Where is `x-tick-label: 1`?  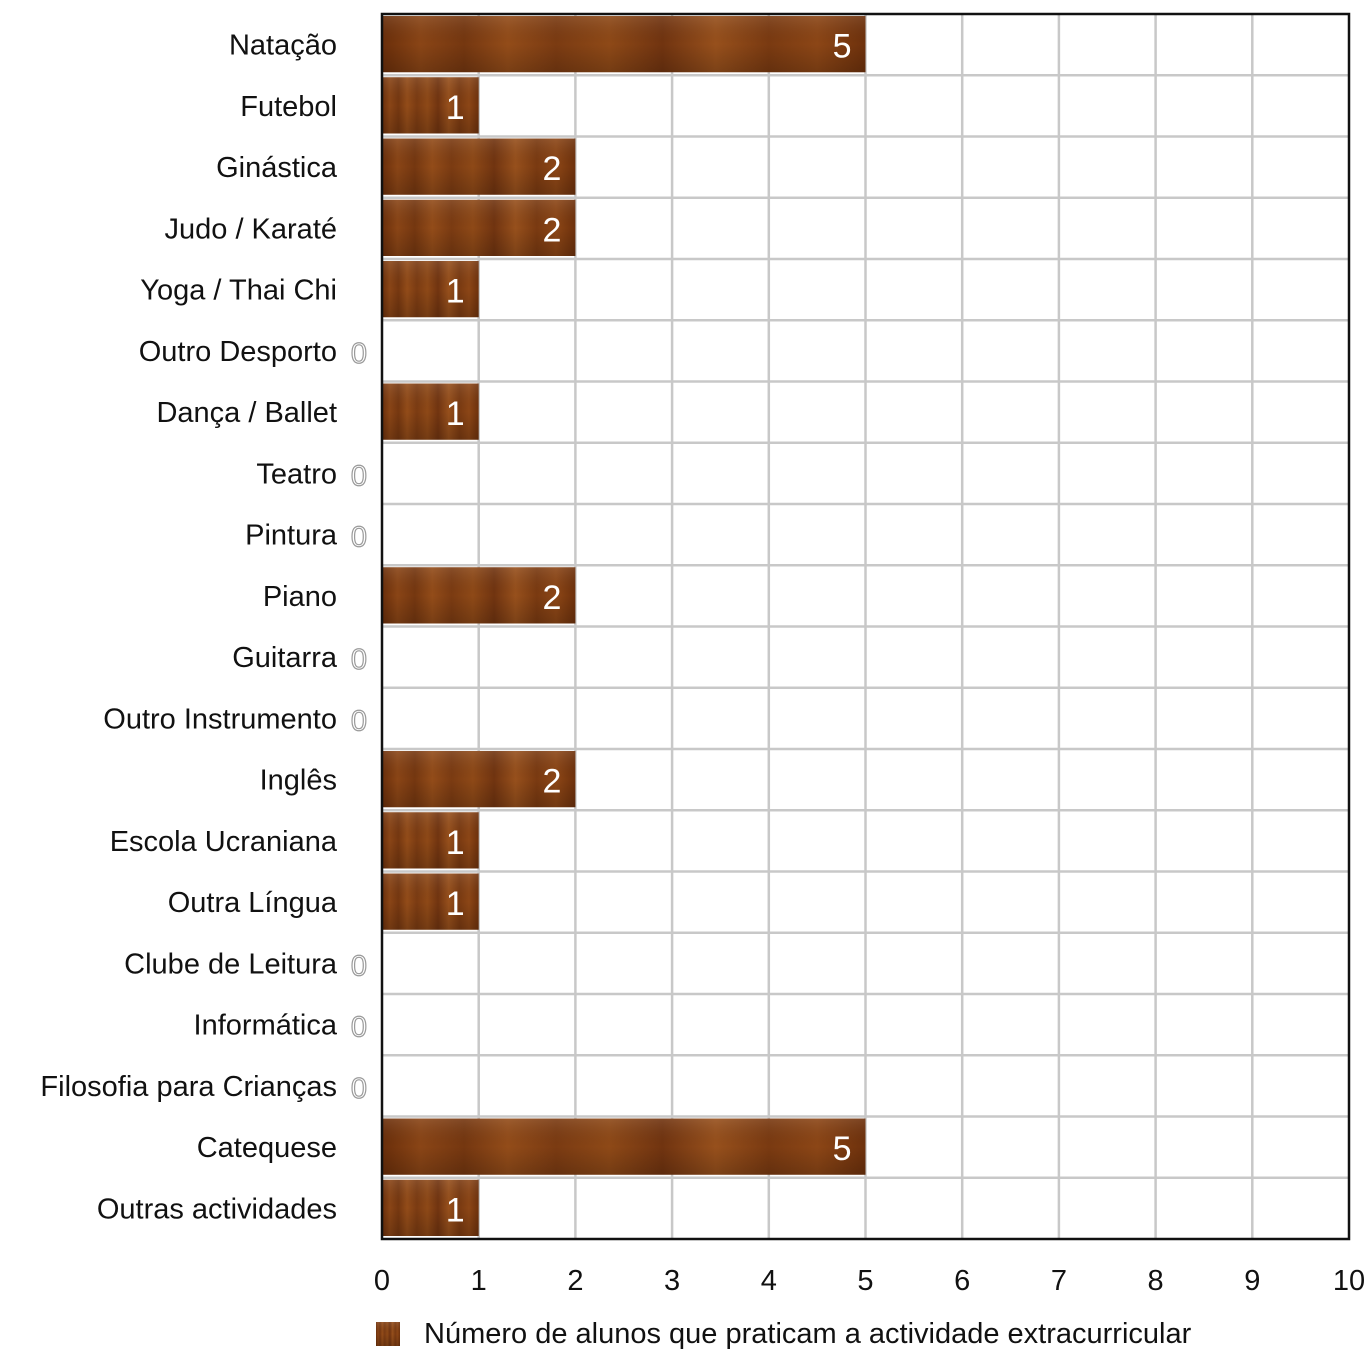 x-tick-label: 1 is located at coordinates (479, 1281).